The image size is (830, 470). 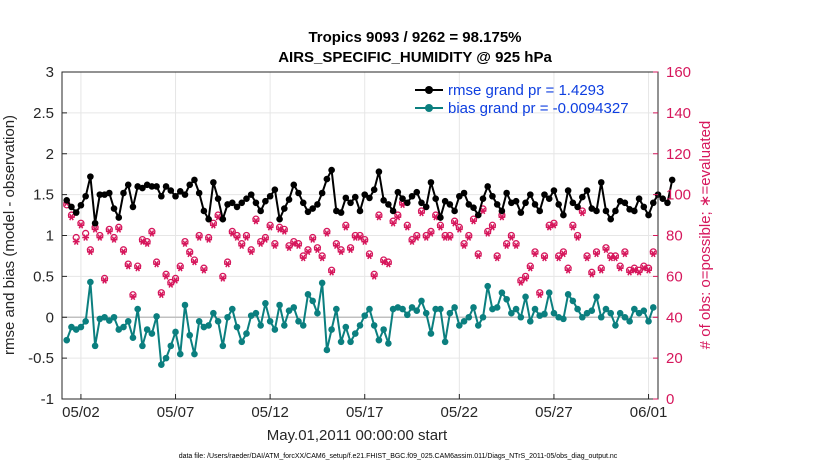 What do you see at coordinates (429, 108) in the screenshot?
I see `legend-bias-swatch-marker` at bounding box center [429, 108].